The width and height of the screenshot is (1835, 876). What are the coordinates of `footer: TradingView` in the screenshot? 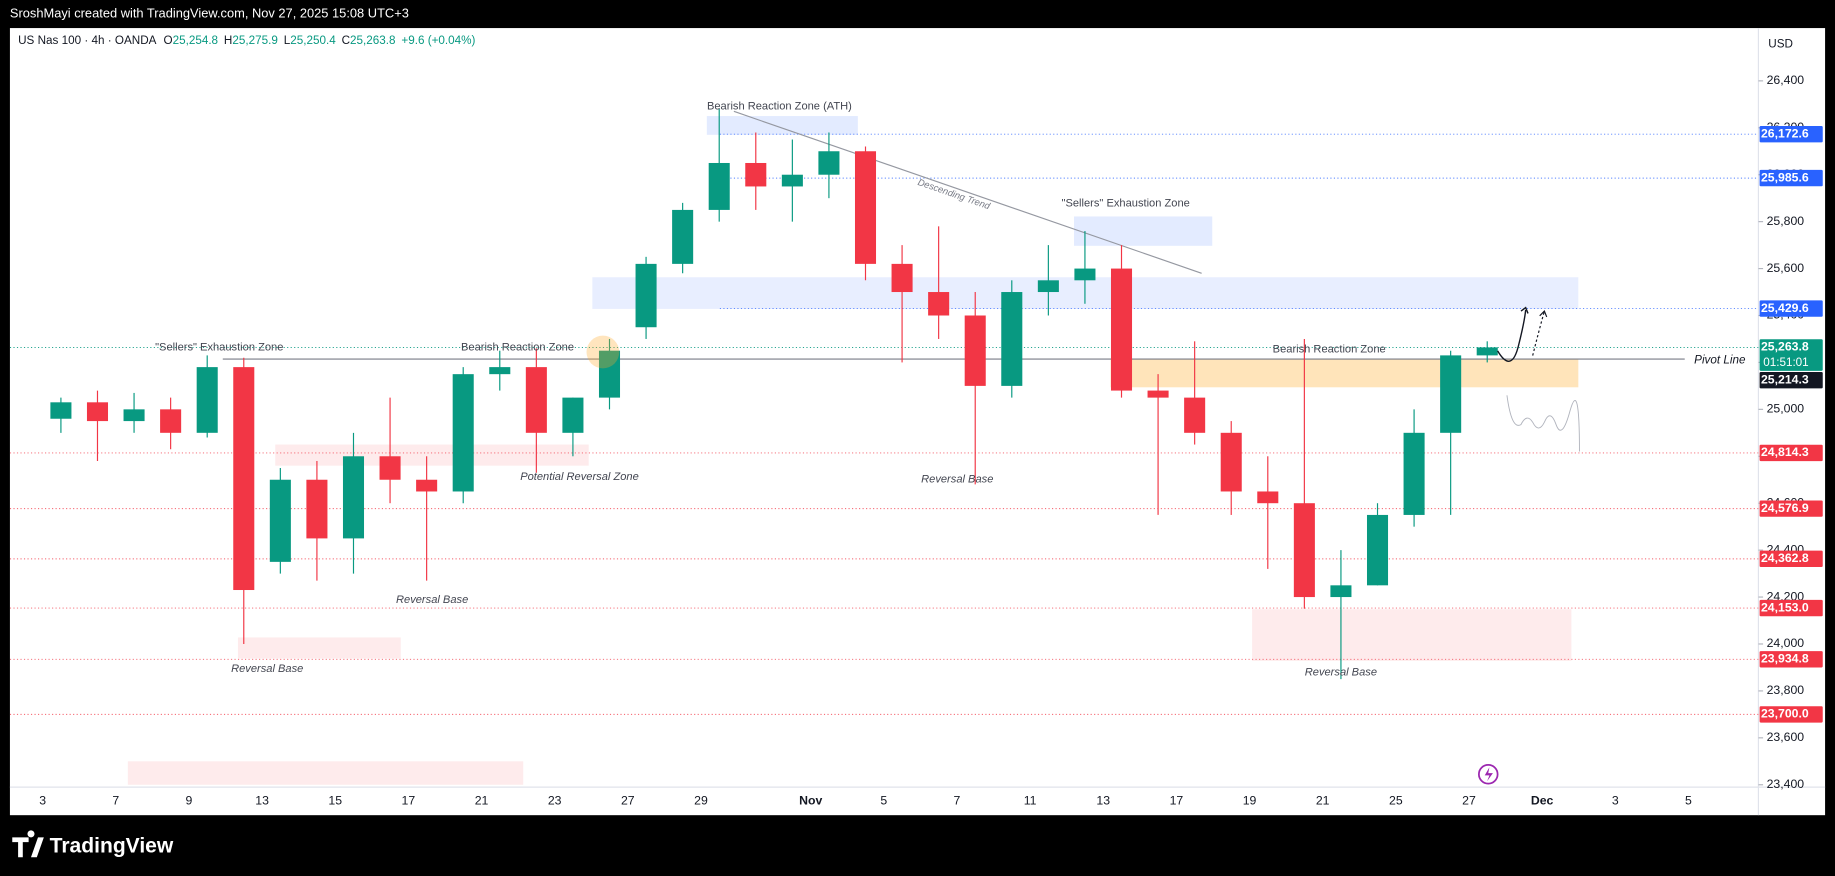 It's located at (93, 843).